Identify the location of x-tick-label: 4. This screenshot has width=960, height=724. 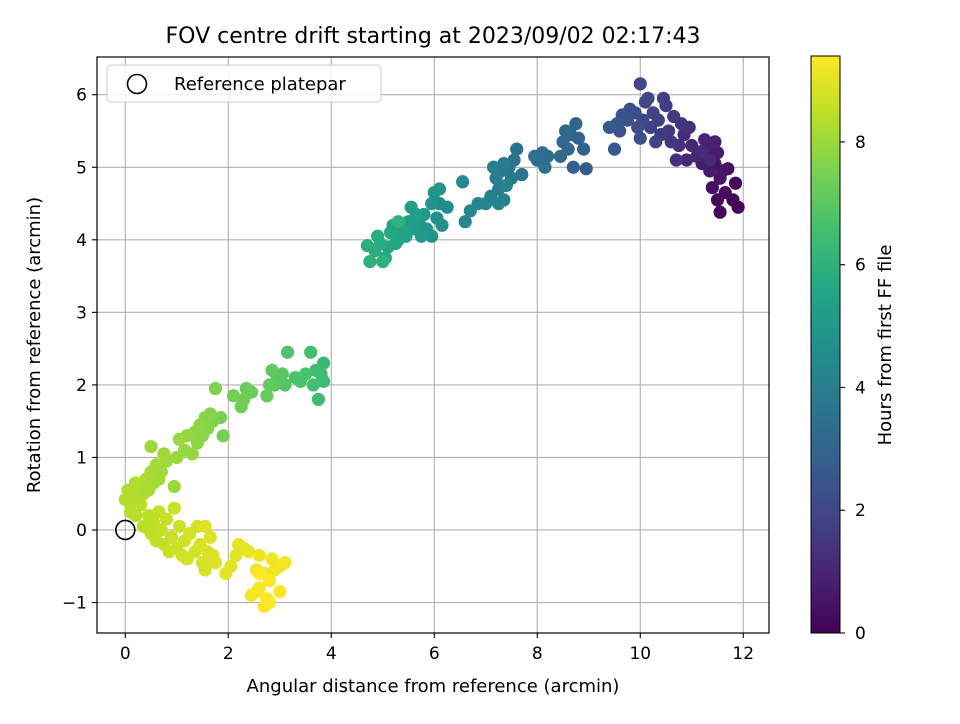
(331, 654).